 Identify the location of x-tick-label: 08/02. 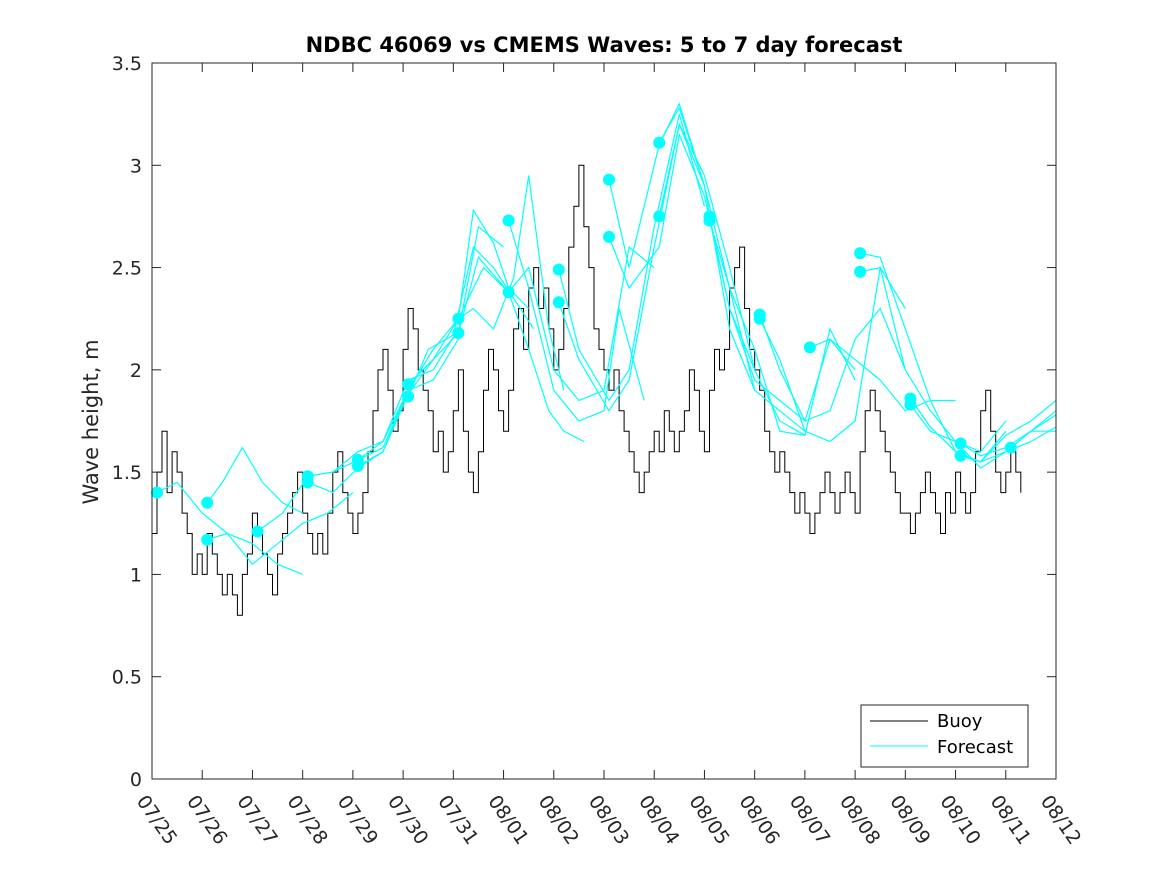
(558, 819).